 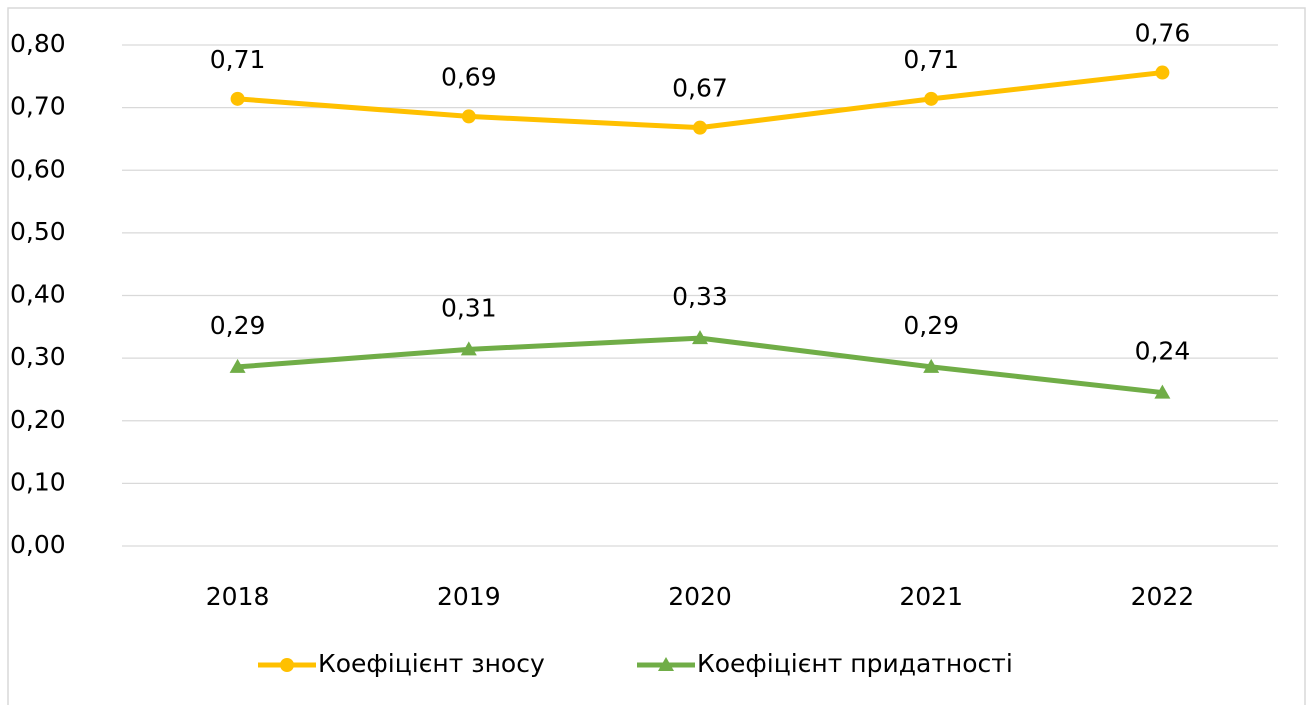 What do you see at coordinates (700, 596) in the screenshot?
I see `x-tick-label: 2020` at bounding box center [700, 596].